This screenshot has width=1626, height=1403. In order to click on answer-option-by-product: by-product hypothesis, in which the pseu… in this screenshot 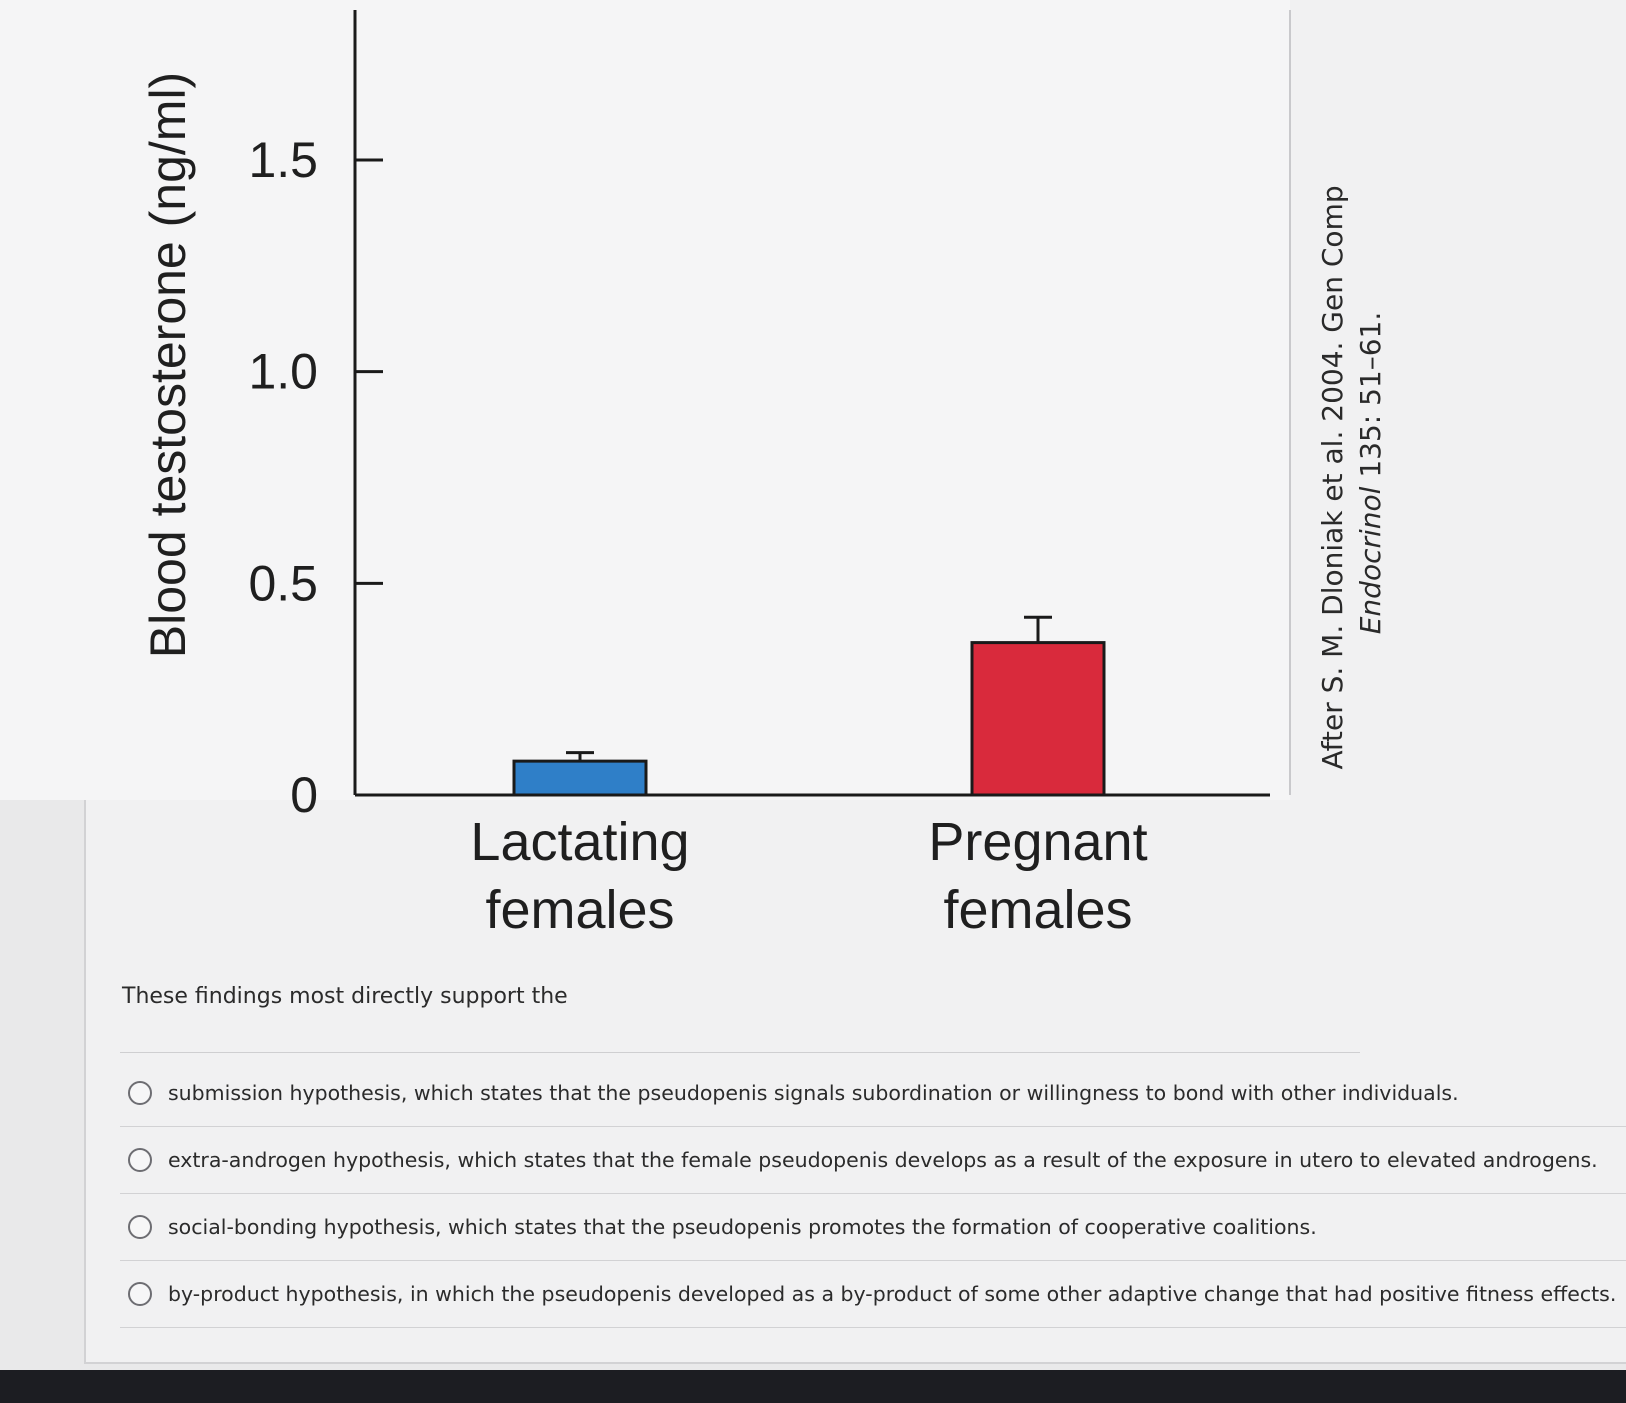, I will do `click(873, 1294)`.